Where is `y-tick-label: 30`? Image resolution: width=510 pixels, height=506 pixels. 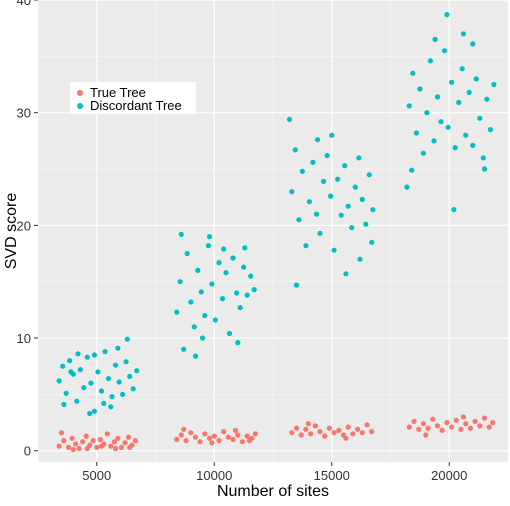 y-tick-label: 30 is located at coordinates (24, 113).